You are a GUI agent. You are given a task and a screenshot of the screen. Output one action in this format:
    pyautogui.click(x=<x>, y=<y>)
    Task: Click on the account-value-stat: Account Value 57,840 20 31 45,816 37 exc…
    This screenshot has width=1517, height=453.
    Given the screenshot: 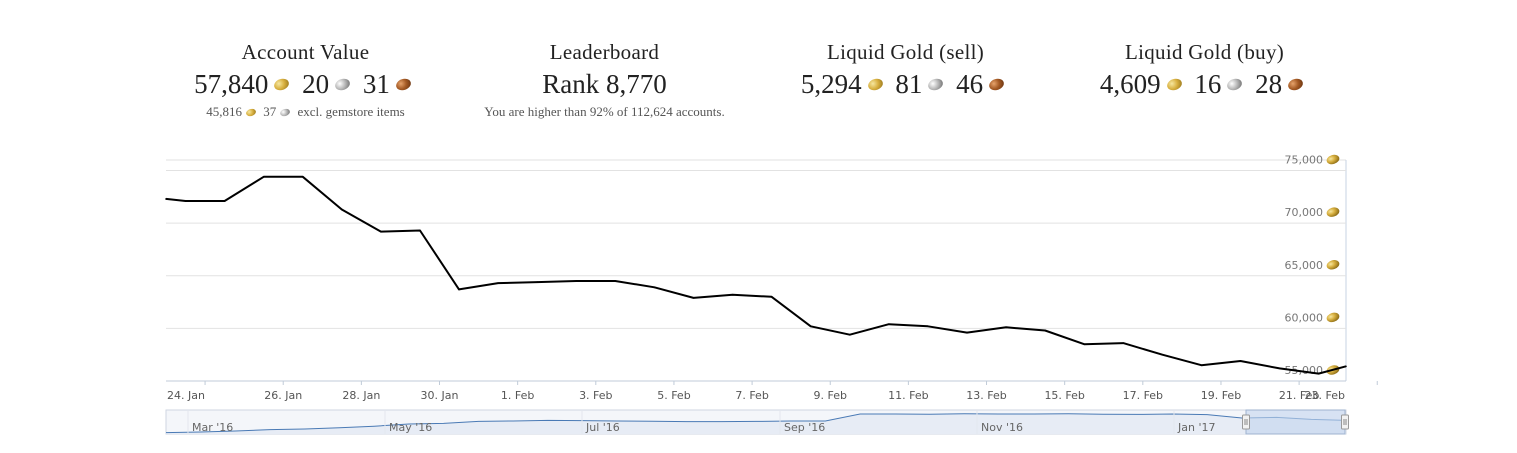 What is the action you would take?
    pyautogui.click(x=305, y=80)
    